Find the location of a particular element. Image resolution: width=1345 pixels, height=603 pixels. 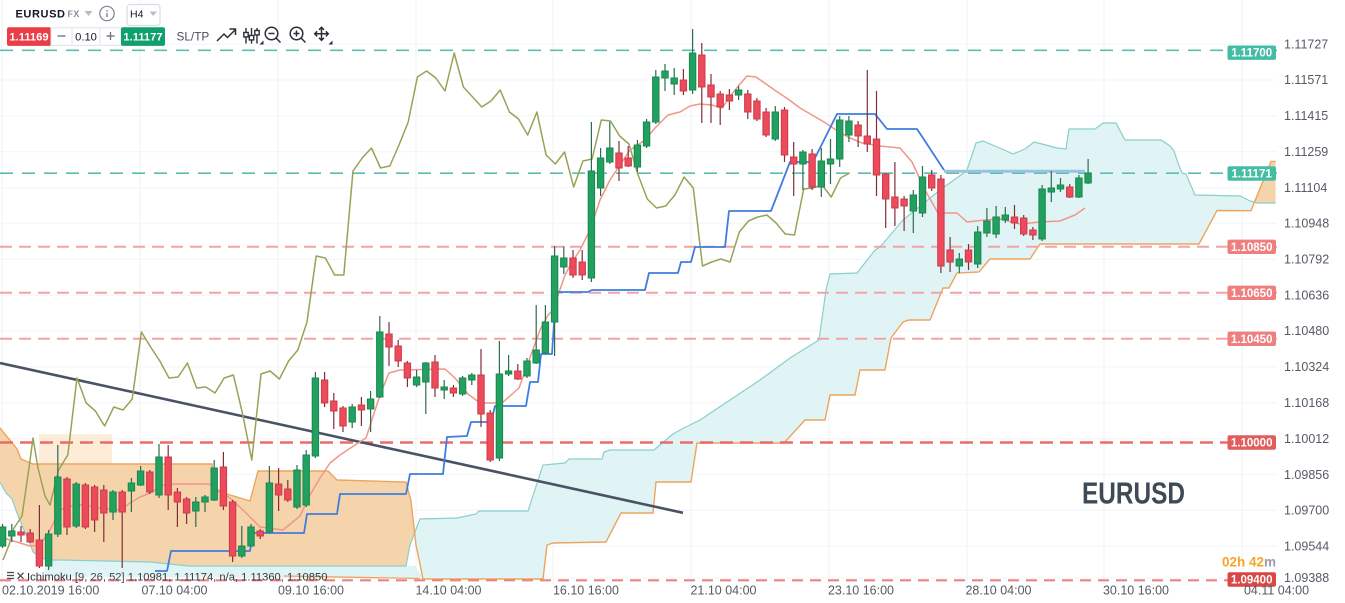

svg-text: 1.09544 is located at coordinates (1306, 546).